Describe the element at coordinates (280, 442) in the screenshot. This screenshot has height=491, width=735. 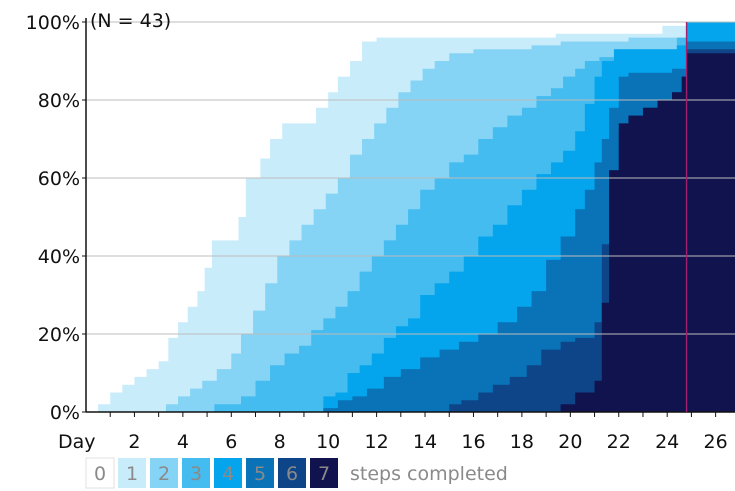
I see `x-tick-label: 8` at that location.